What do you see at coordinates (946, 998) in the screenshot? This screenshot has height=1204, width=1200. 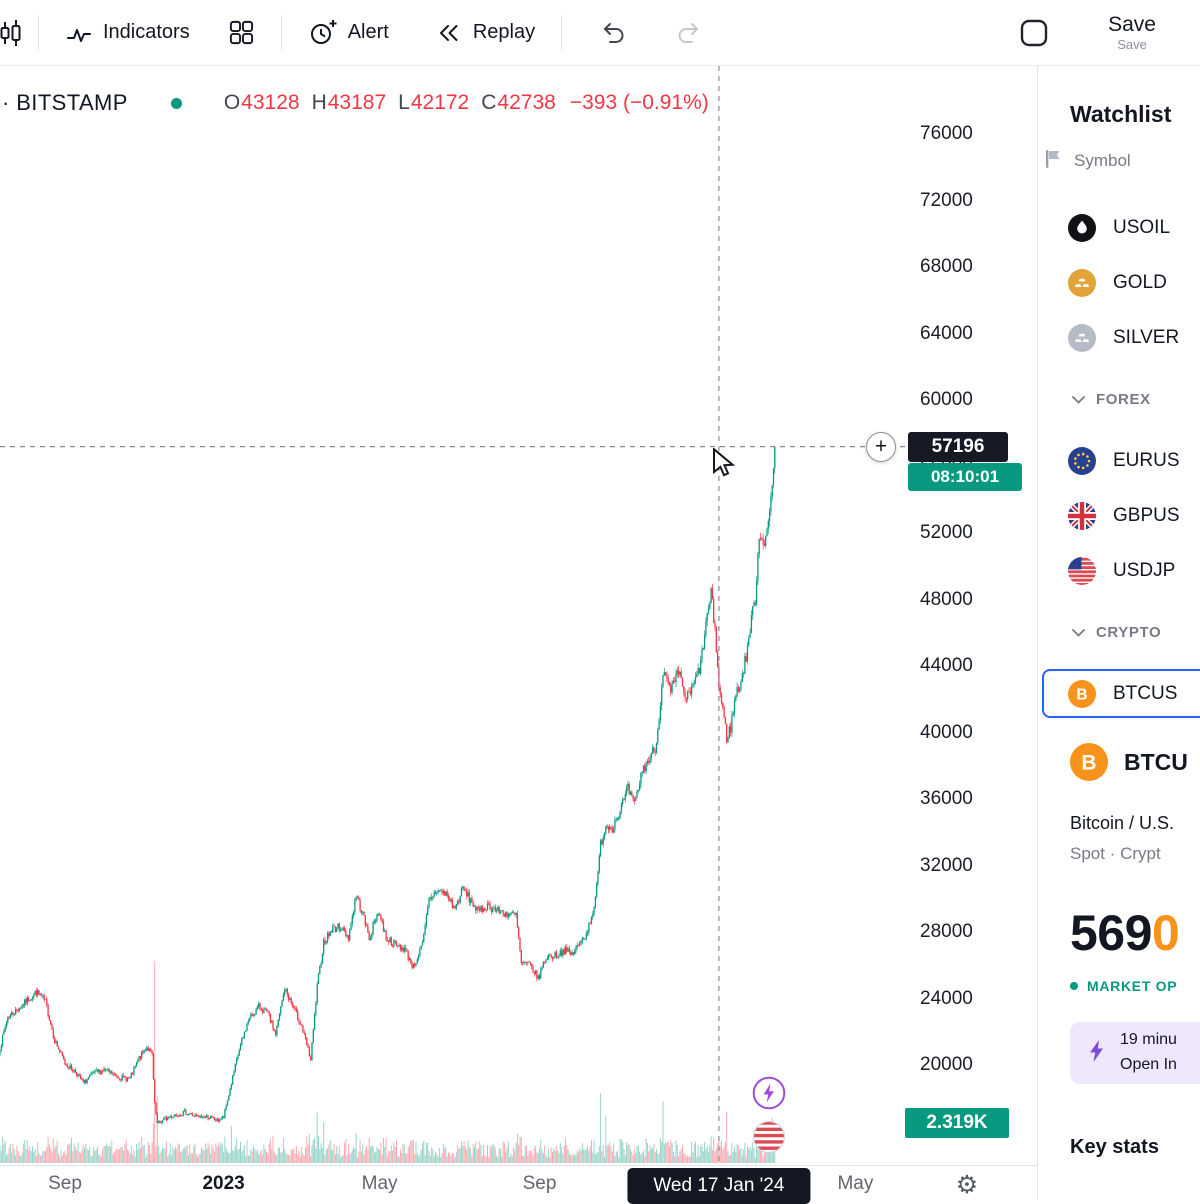 I see `price-tick: 24000` at bounding box center [946, 998].